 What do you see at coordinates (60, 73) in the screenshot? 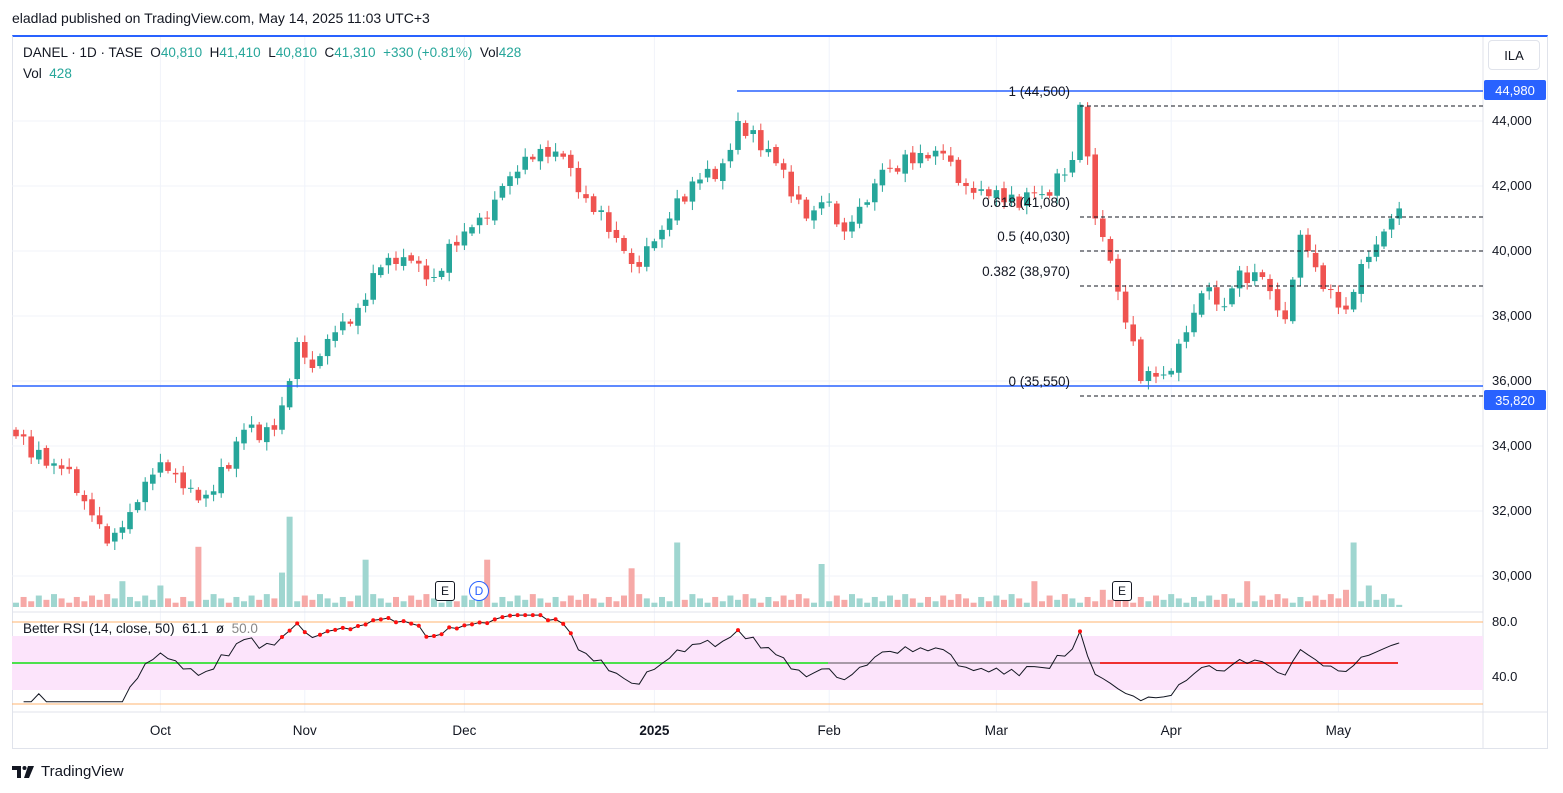
I see `volume-value: 428` at bounding box center [60, 73].